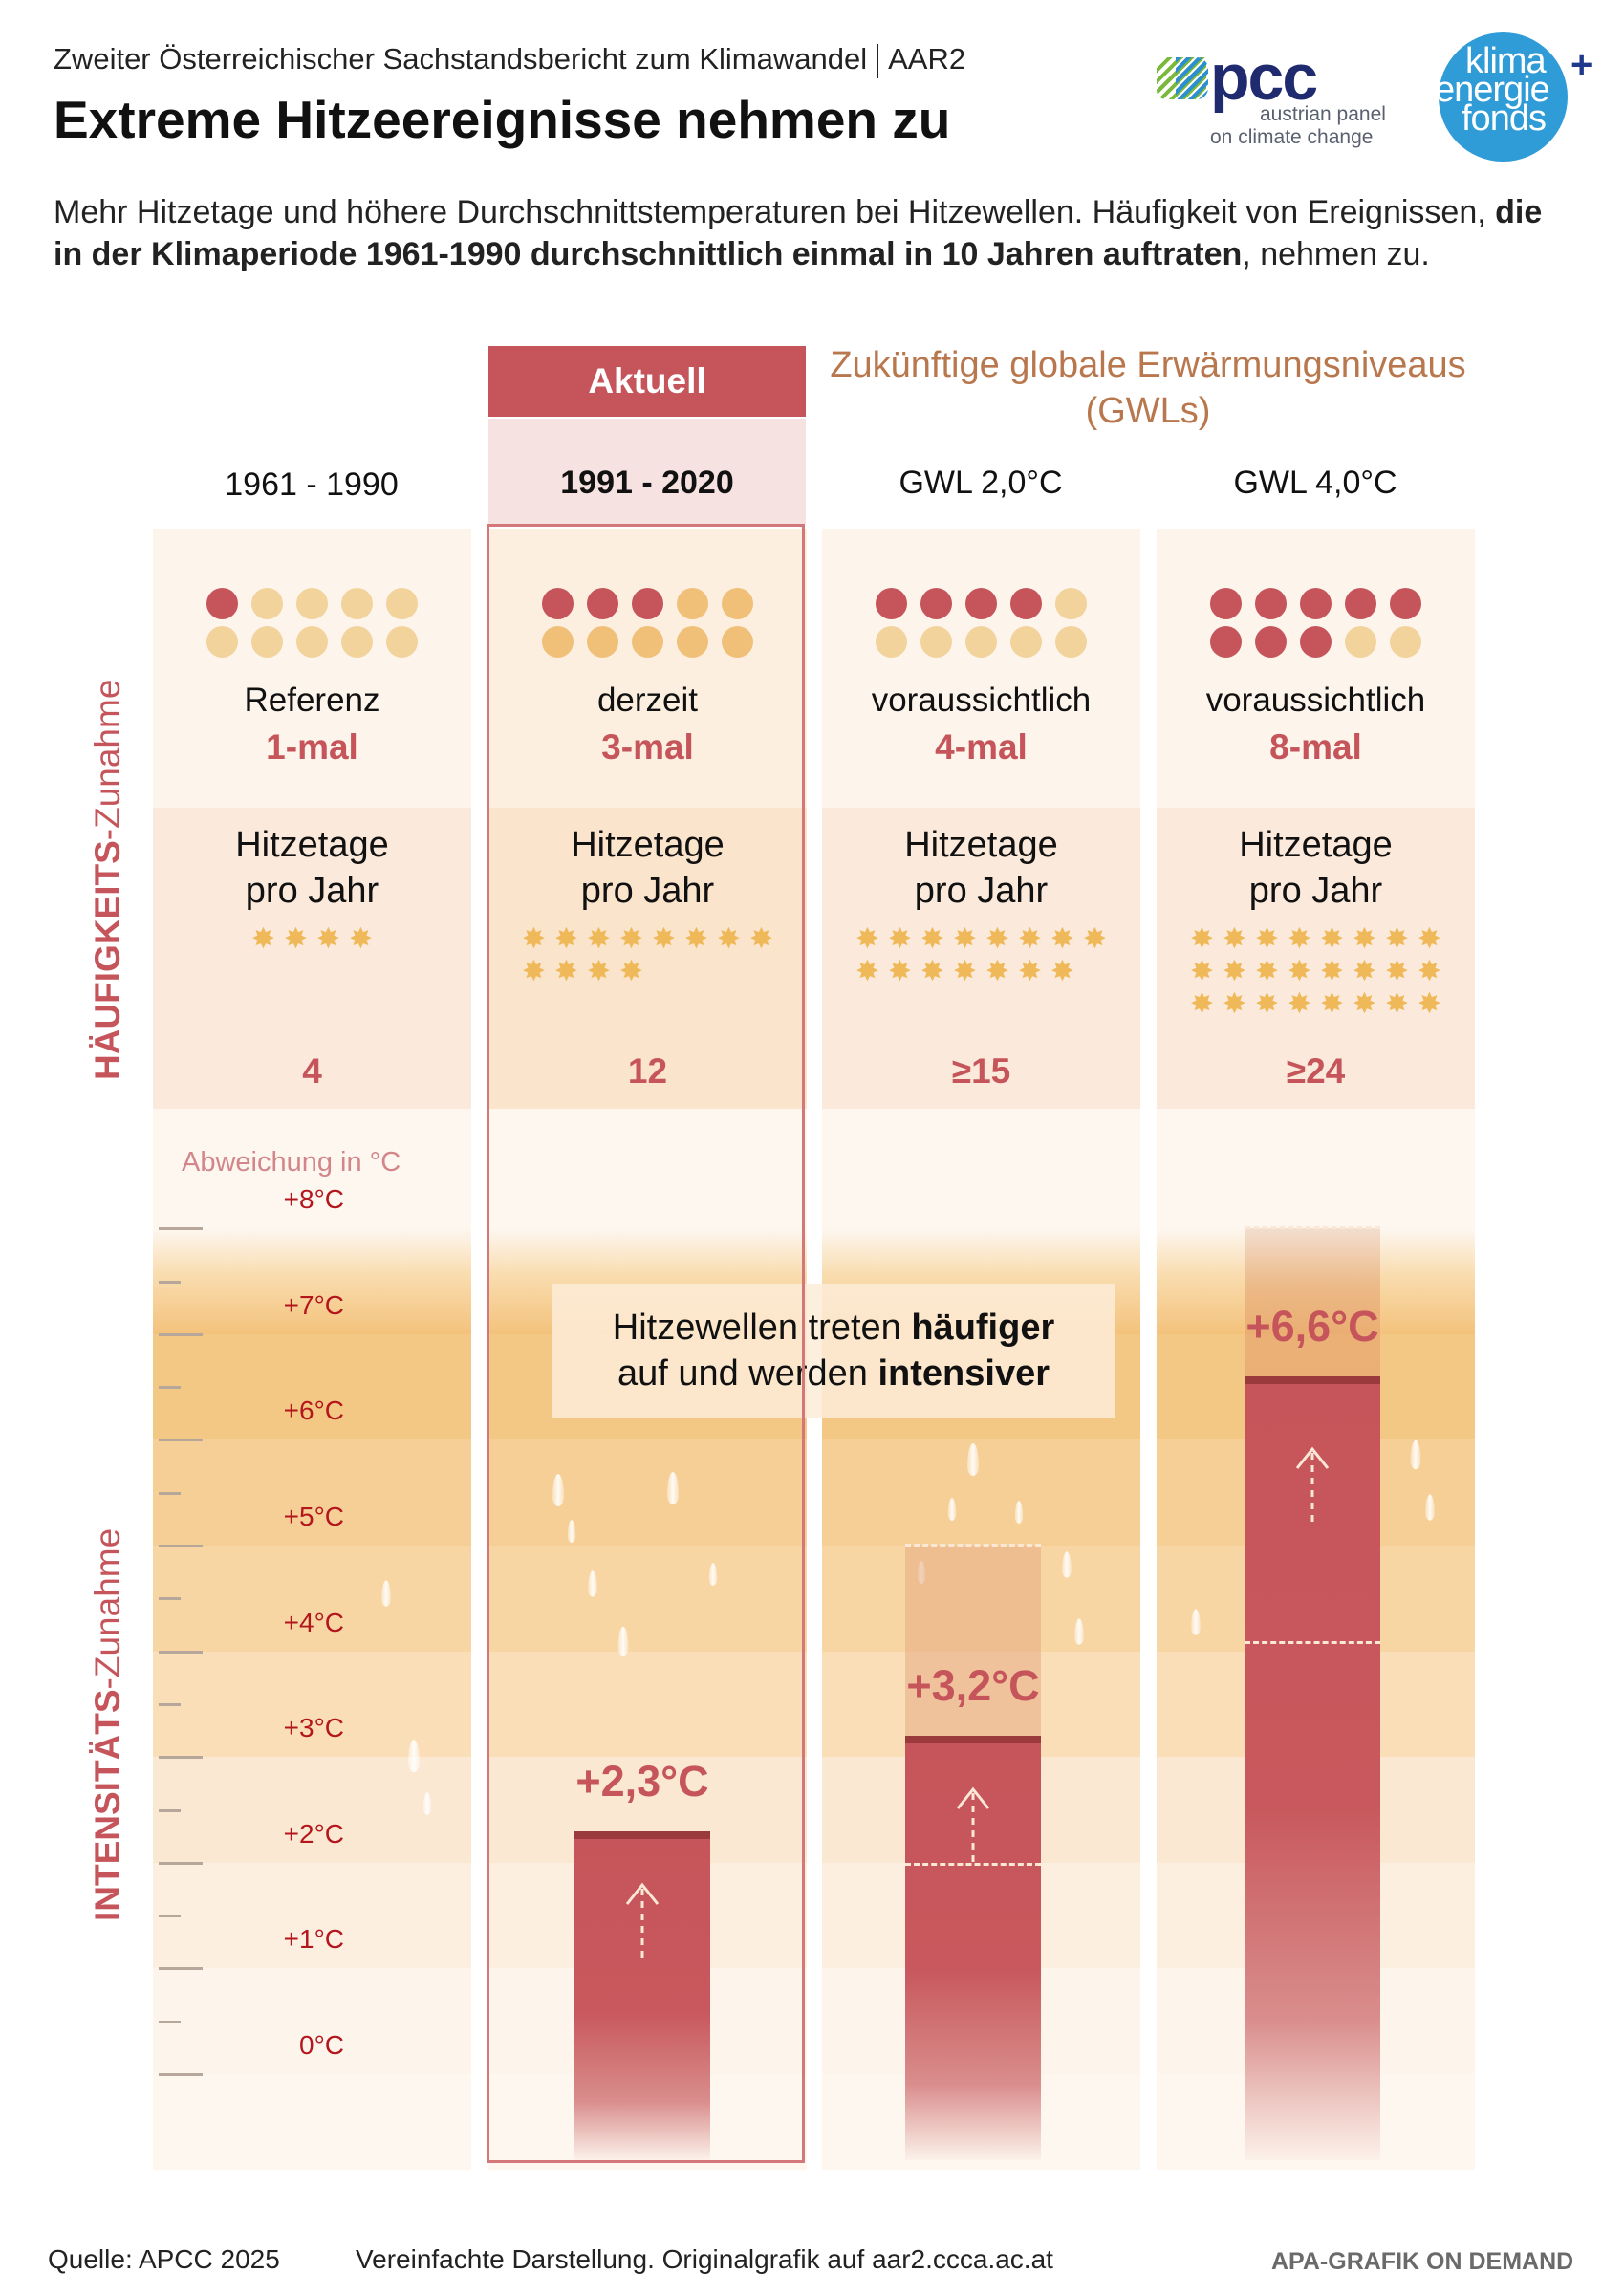 The image size is (1624, 2294). I want to click on frequency-section-label: HÄUFIGKEITS-Zunahme, so click(108, 880).